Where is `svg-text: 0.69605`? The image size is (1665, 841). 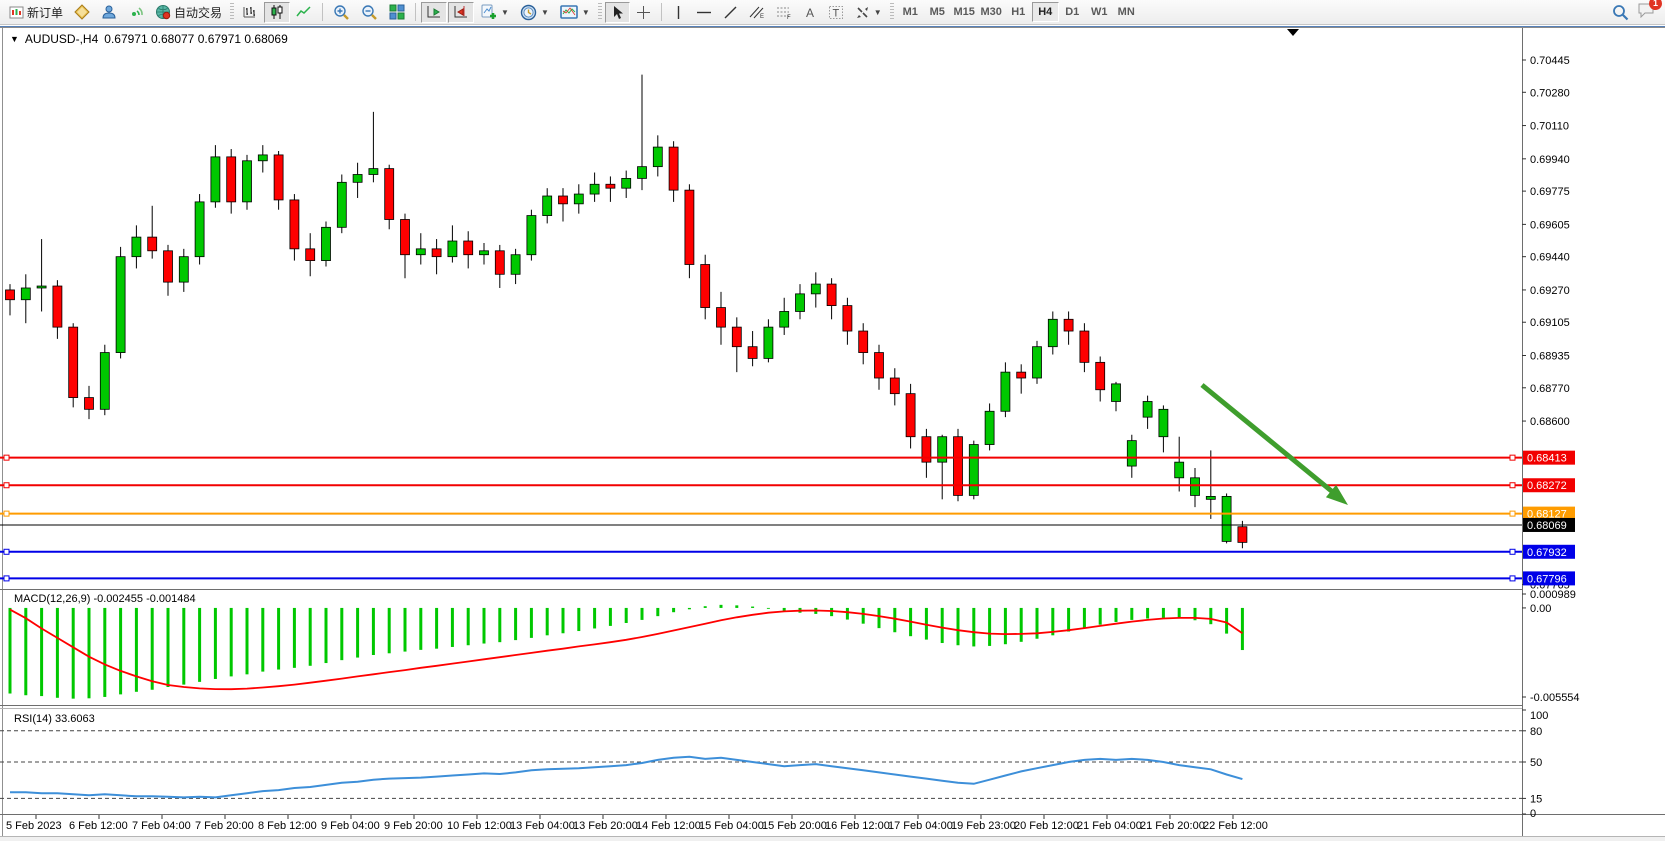
svg-text: 0.69605 is located at coordinates (1550, 225).